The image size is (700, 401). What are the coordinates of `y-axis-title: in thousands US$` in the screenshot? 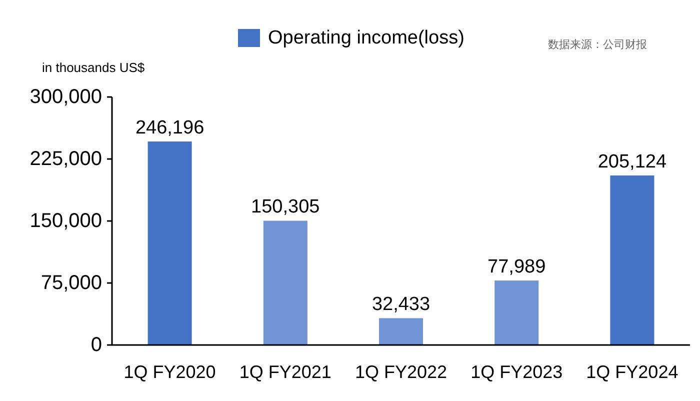 It's located at (94, 67).